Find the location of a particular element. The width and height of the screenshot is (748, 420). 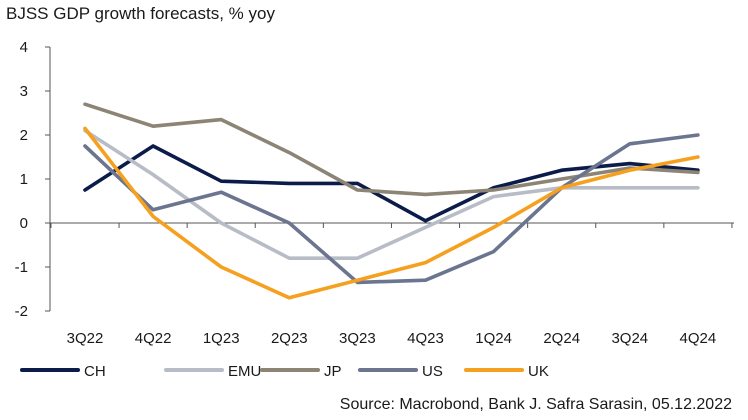

x-tick-label: 3Q24 is located at coordinates (629, 338).